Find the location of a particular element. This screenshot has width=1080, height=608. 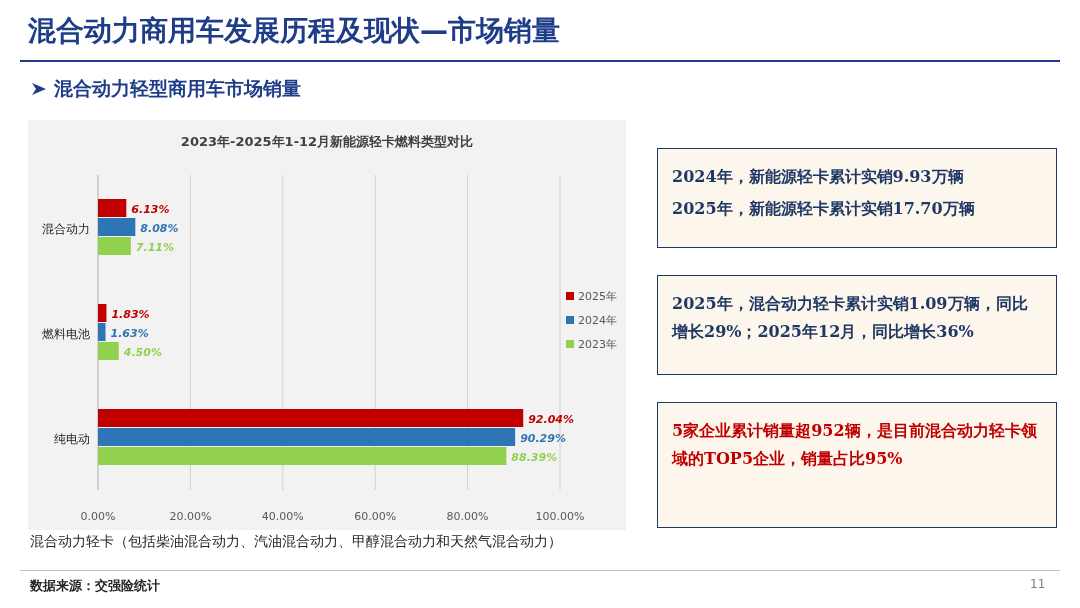

data-label: 1.63% is located at coordinates (129, 333).